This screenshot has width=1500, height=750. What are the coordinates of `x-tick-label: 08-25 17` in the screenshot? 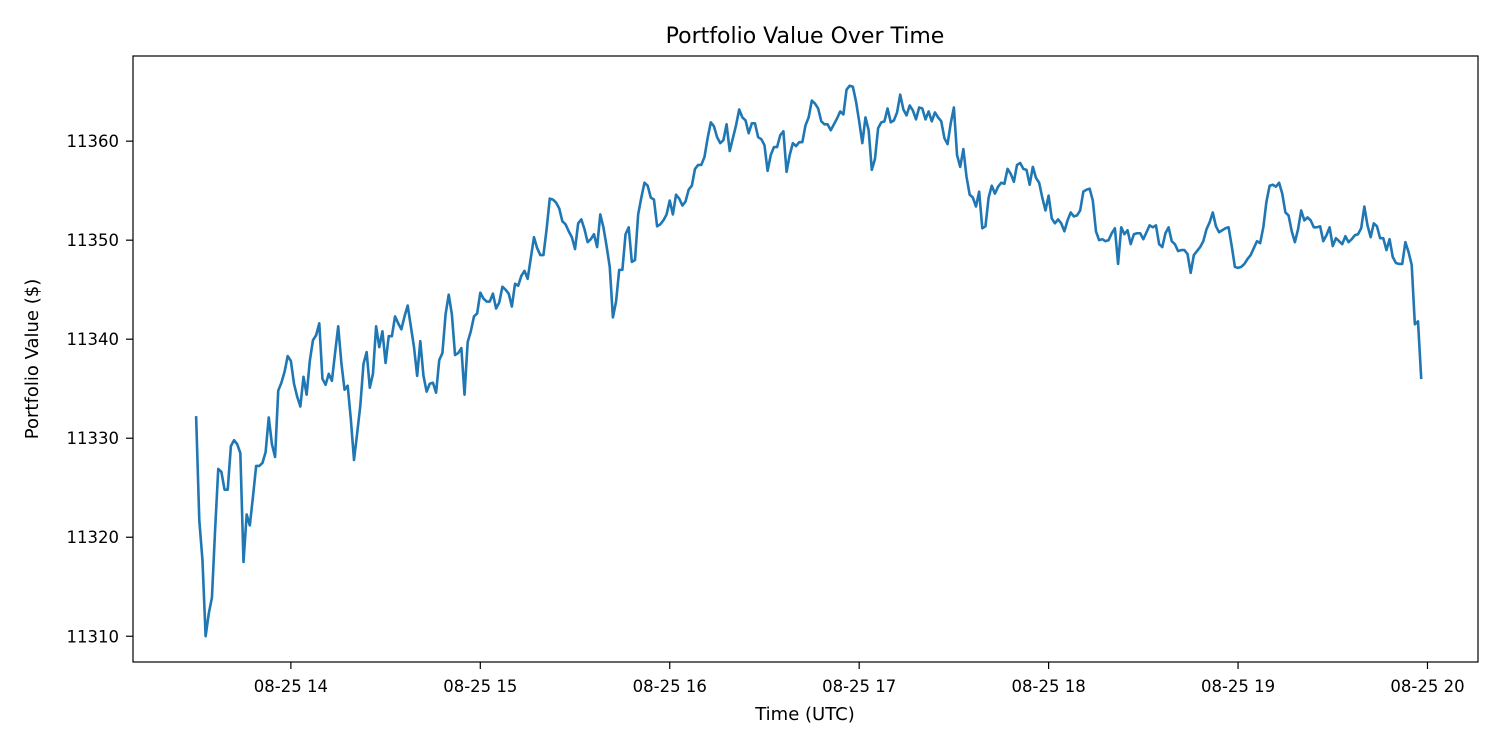 It's located at (859, 686).